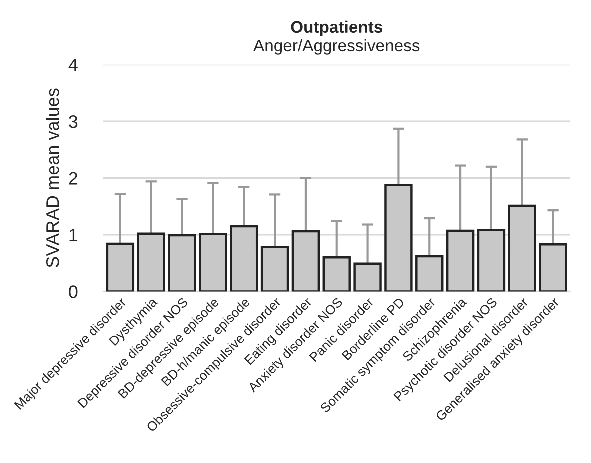  I want to click on chart-title: Outpatients, so click(336, 28).